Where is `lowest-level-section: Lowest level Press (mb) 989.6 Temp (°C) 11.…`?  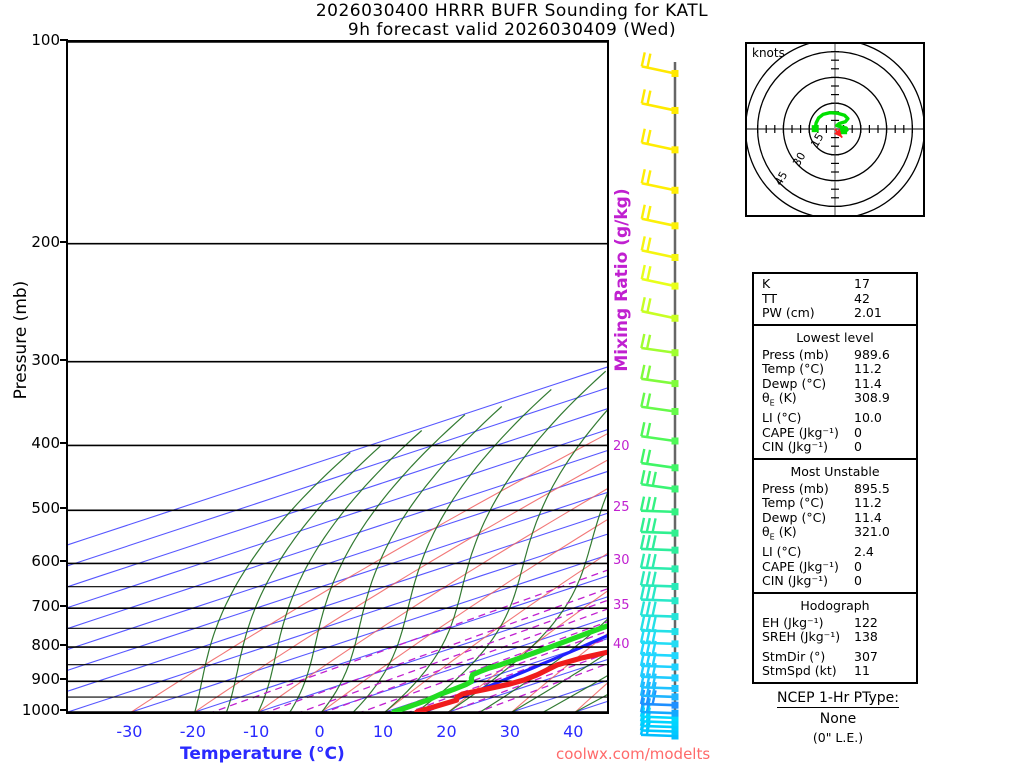
lowest-level-section: Lowest level Press (mb) 989.6 Temp (°C) 11.… is located at coordinates (835, 390).